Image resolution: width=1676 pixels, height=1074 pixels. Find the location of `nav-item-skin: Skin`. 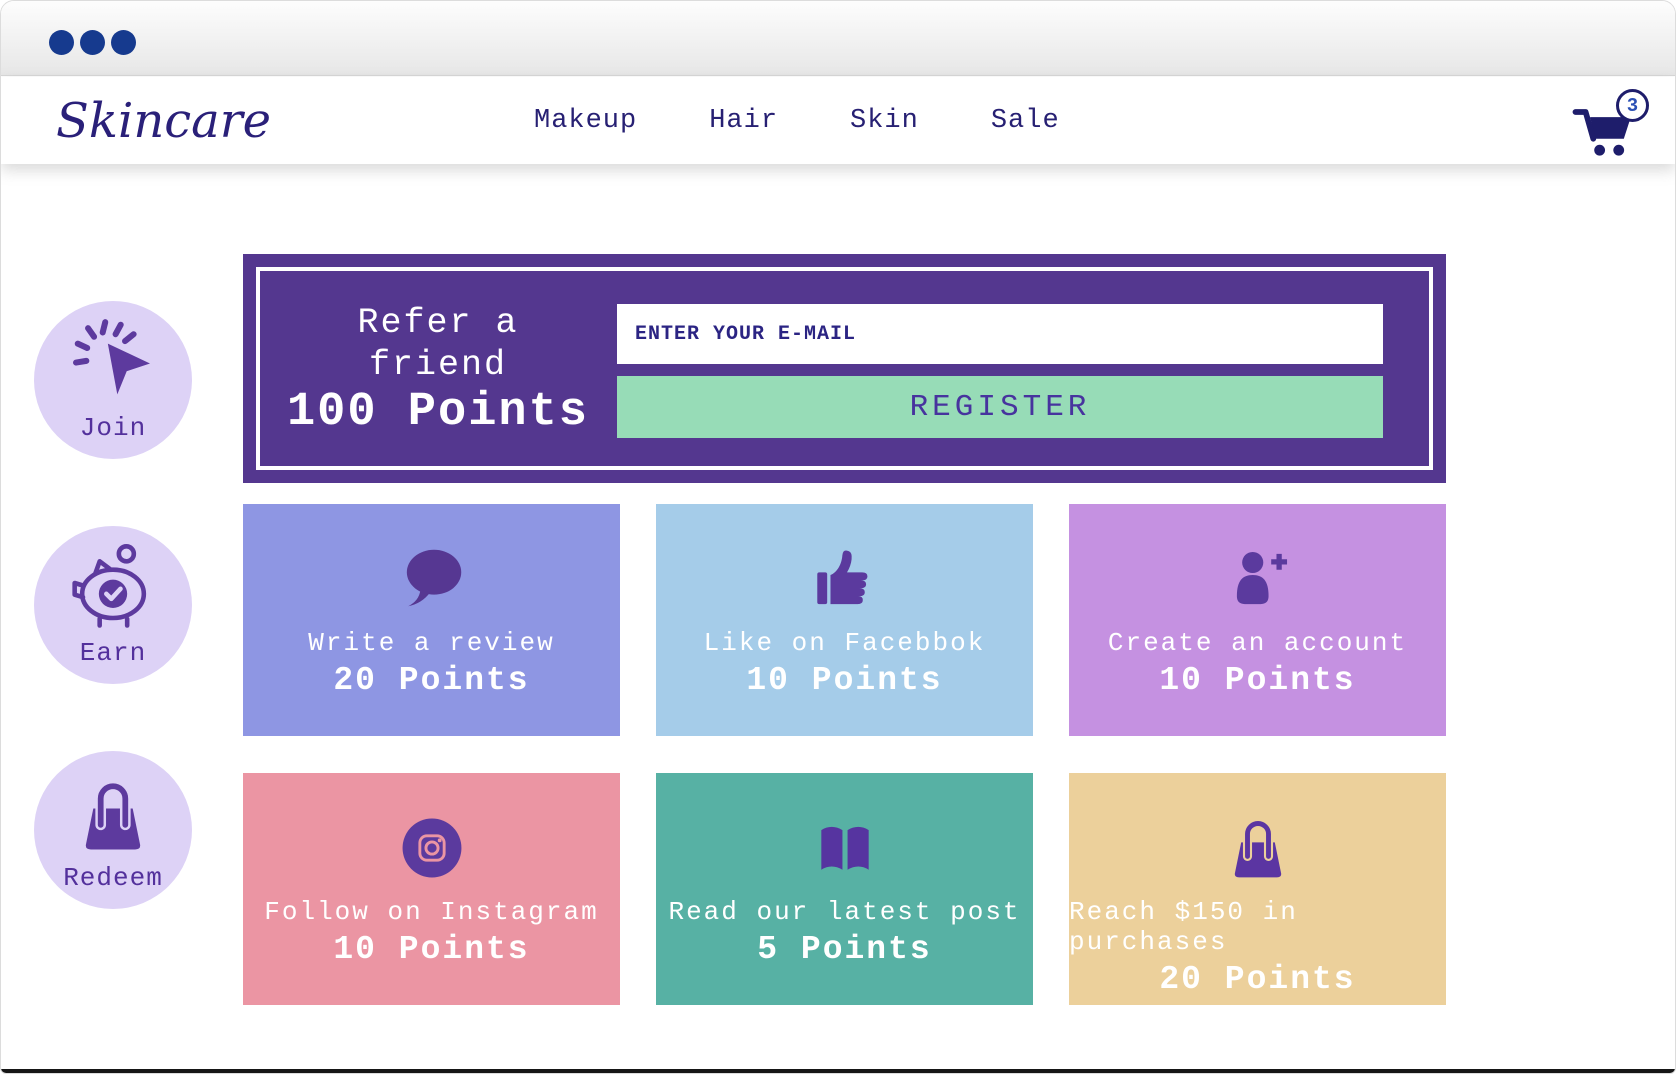

nav-item-skin: Skin is located at coordinates (884, 120).